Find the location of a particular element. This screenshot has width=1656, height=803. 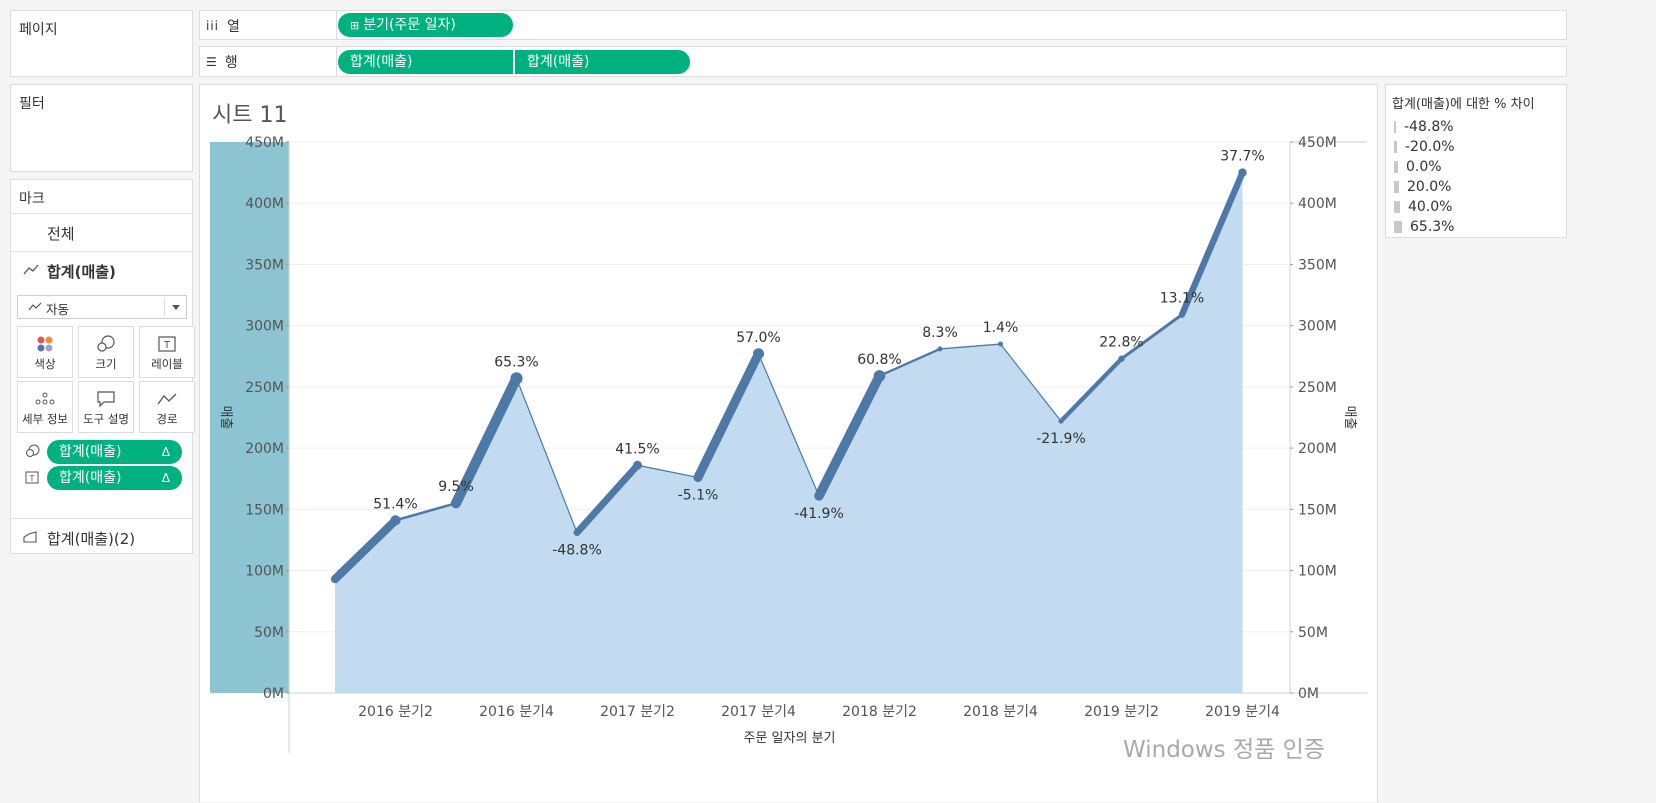

x-tick-label: 2017 분기2 is located at coordinates (637, 712).